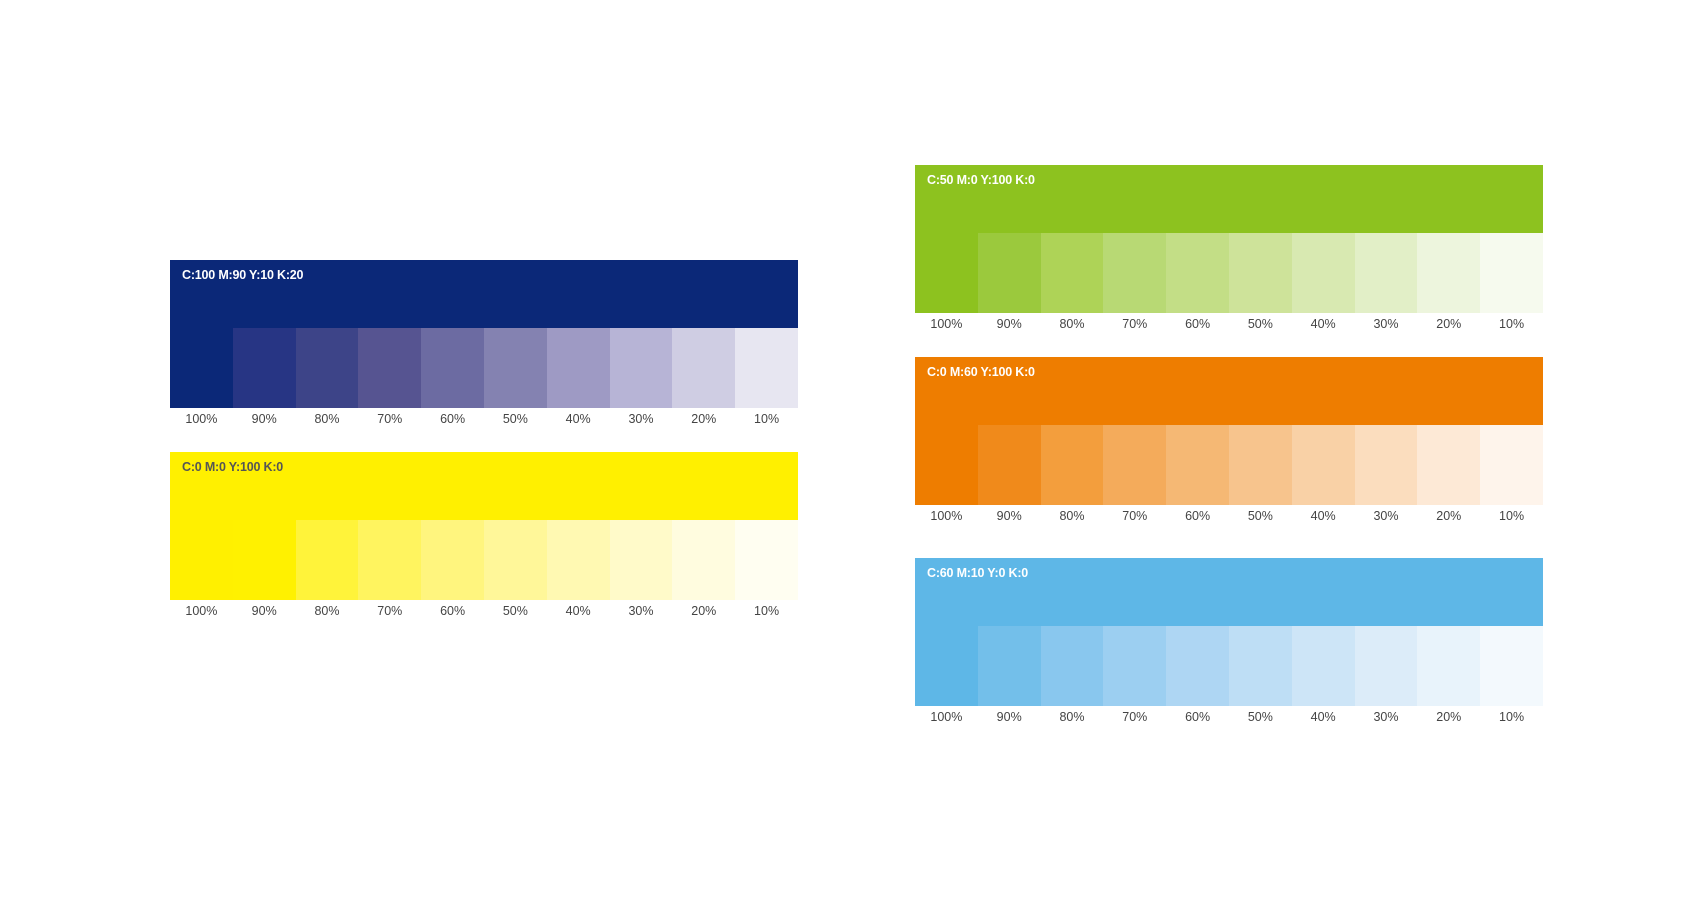 Image resolution: width=1700 pixels, height=900 pixels. Describe the element at coordinates (981, 372) in the screenshot. I see `cmyk-code-label: C:0 M:60 Y:100 K:0` at that location.